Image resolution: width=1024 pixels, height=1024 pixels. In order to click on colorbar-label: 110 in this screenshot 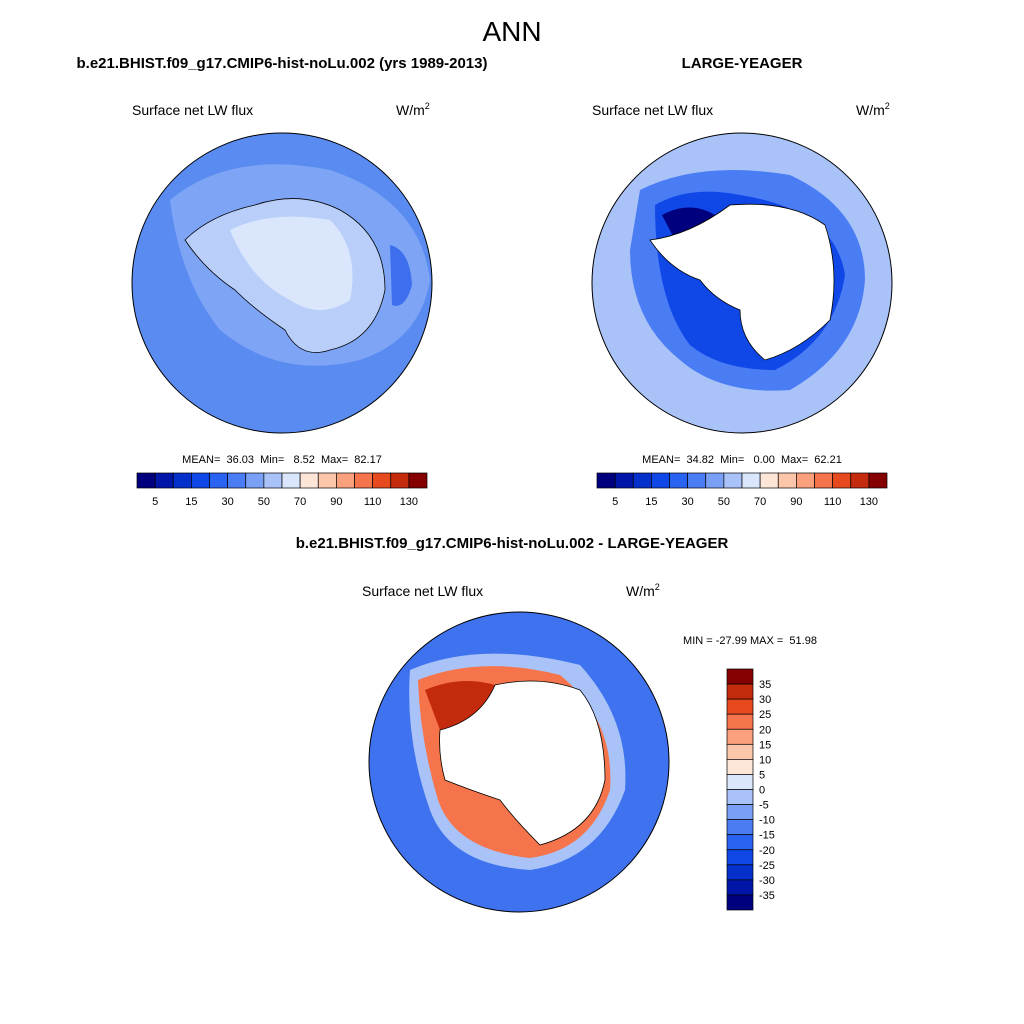, I will do `click(833, 502)`.